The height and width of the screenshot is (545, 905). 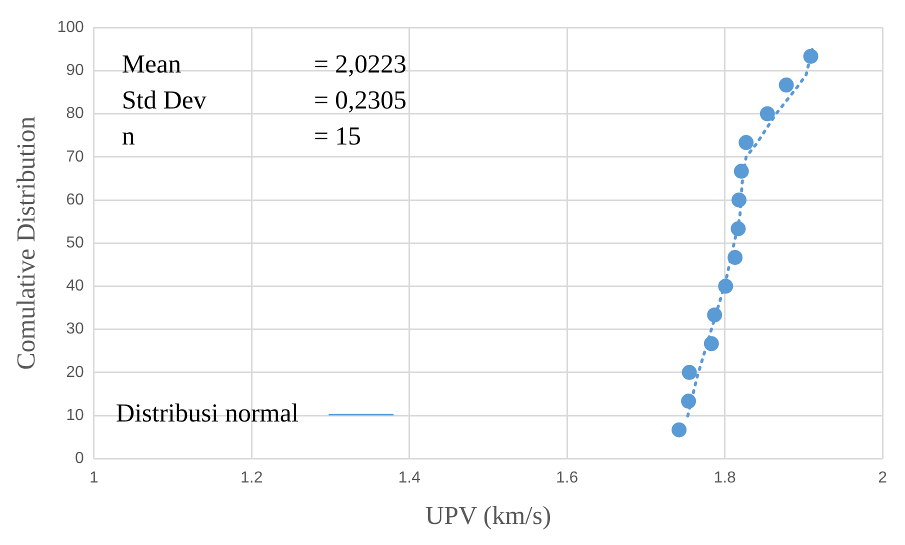 I want to click on y-tick-label: 50, so click(x=75, y=243).